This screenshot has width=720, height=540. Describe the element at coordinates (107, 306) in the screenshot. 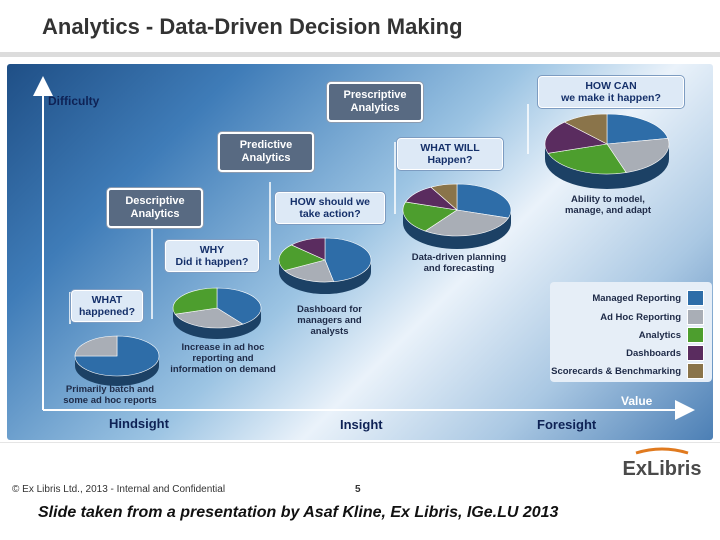

I see `what-happened-box: WHAT happened?` at that location.